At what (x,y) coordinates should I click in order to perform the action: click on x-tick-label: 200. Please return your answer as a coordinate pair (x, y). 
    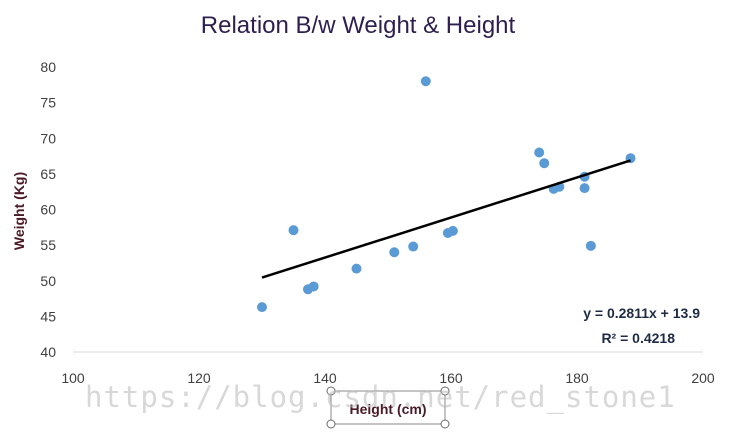
    Looking at the image, I should click on (703, 378).